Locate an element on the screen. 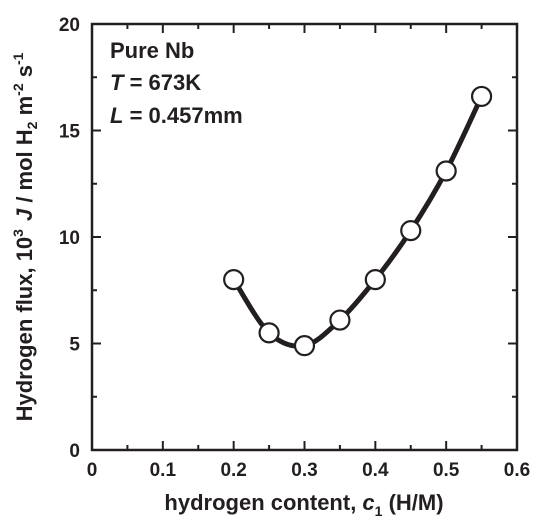 The image size is (533, 526). x-axis-title-main: hydrogen content, is located at coordinates (263, 502).